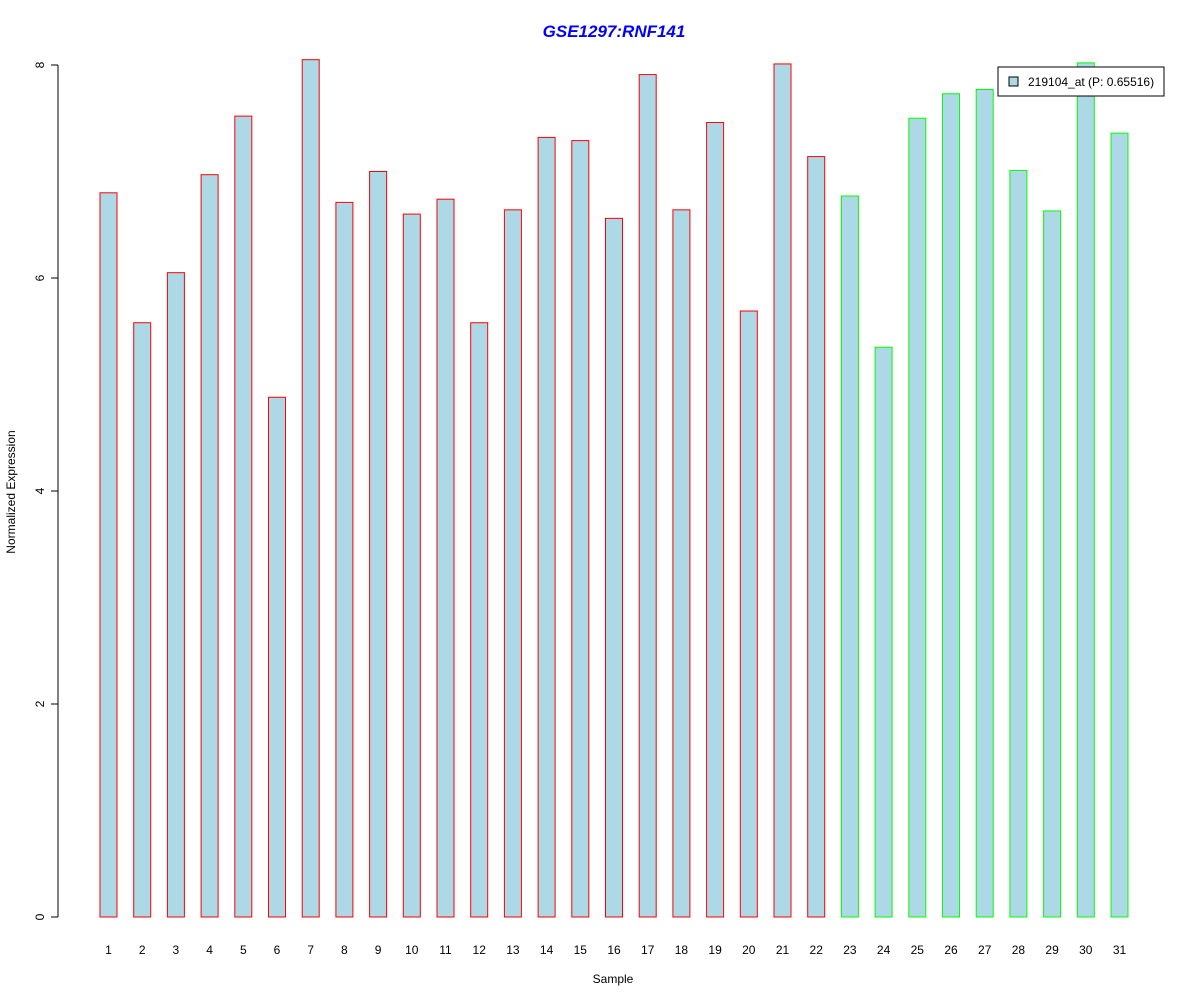 This screenshot has width=1200, height=1000. I want to click on chart-title: GSE1297:RNF141, so click(614, 31).